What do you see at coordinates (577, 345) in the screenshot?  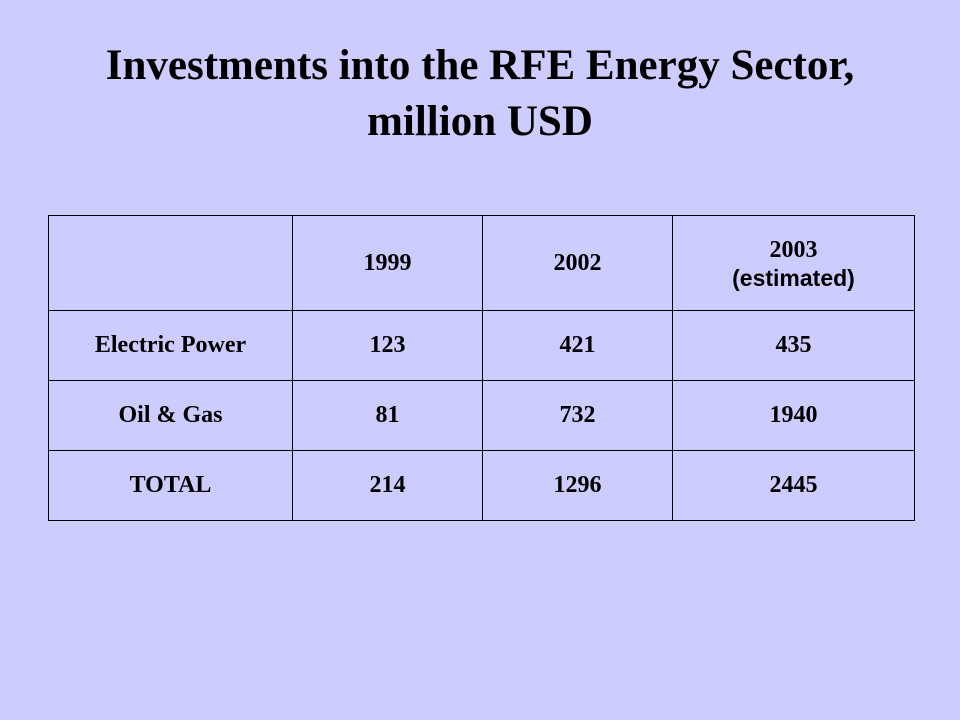 I see `value-cell: 421` at bounding box center [577, 345].